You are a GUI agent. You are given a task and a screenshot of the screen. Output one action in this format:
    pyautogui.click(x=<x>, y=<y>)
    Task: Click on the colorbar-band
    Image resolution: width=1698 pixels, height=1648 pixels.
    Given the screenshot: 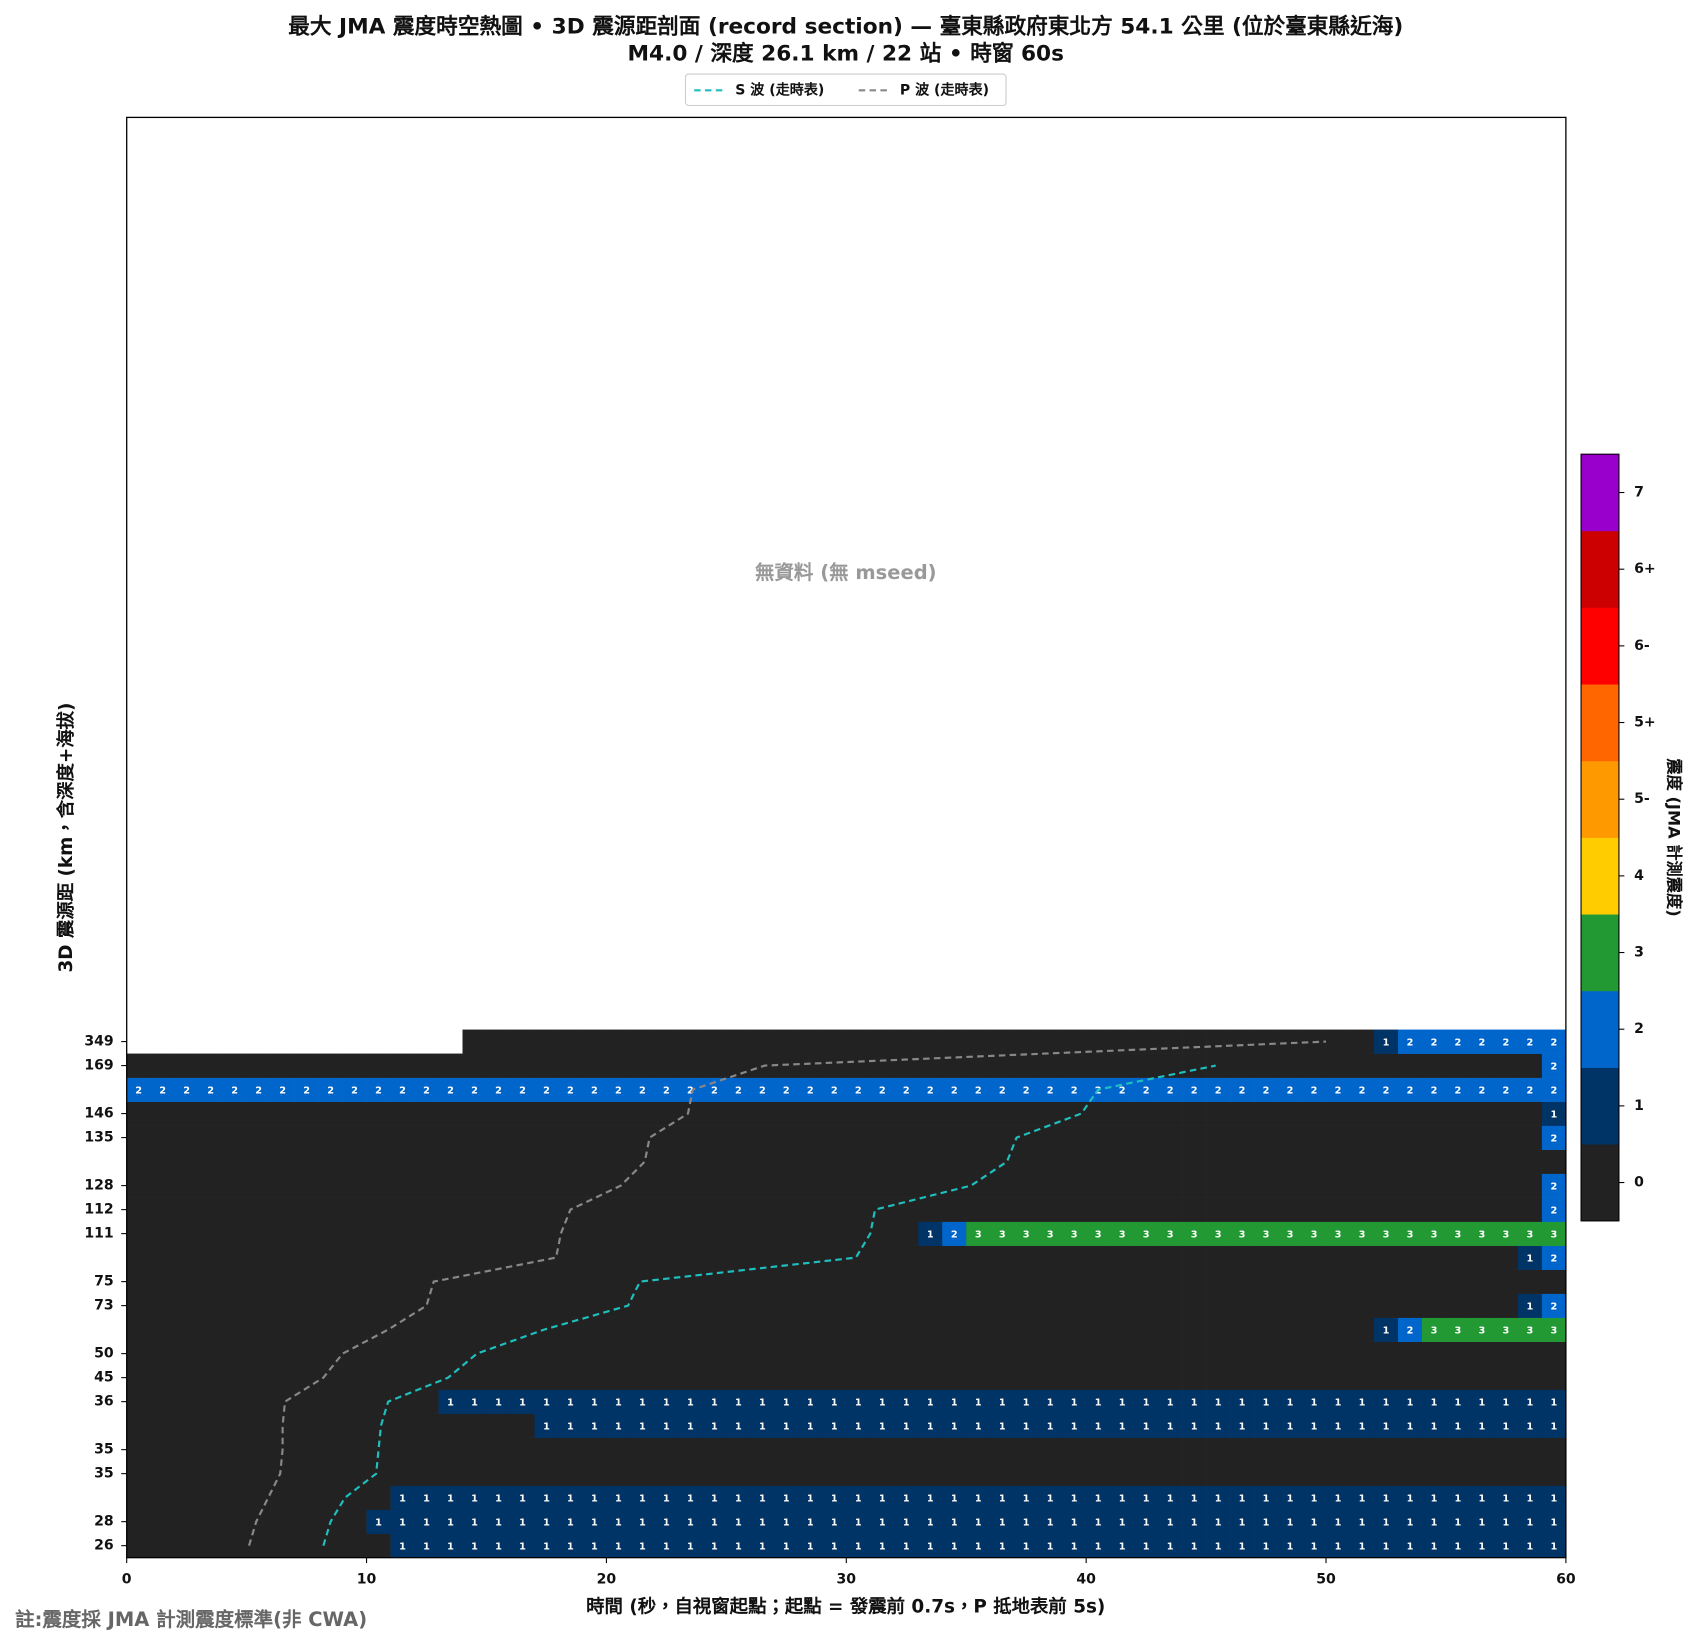 What is the action you would take?
    pyautogui.click(x=1600, y=799)
    